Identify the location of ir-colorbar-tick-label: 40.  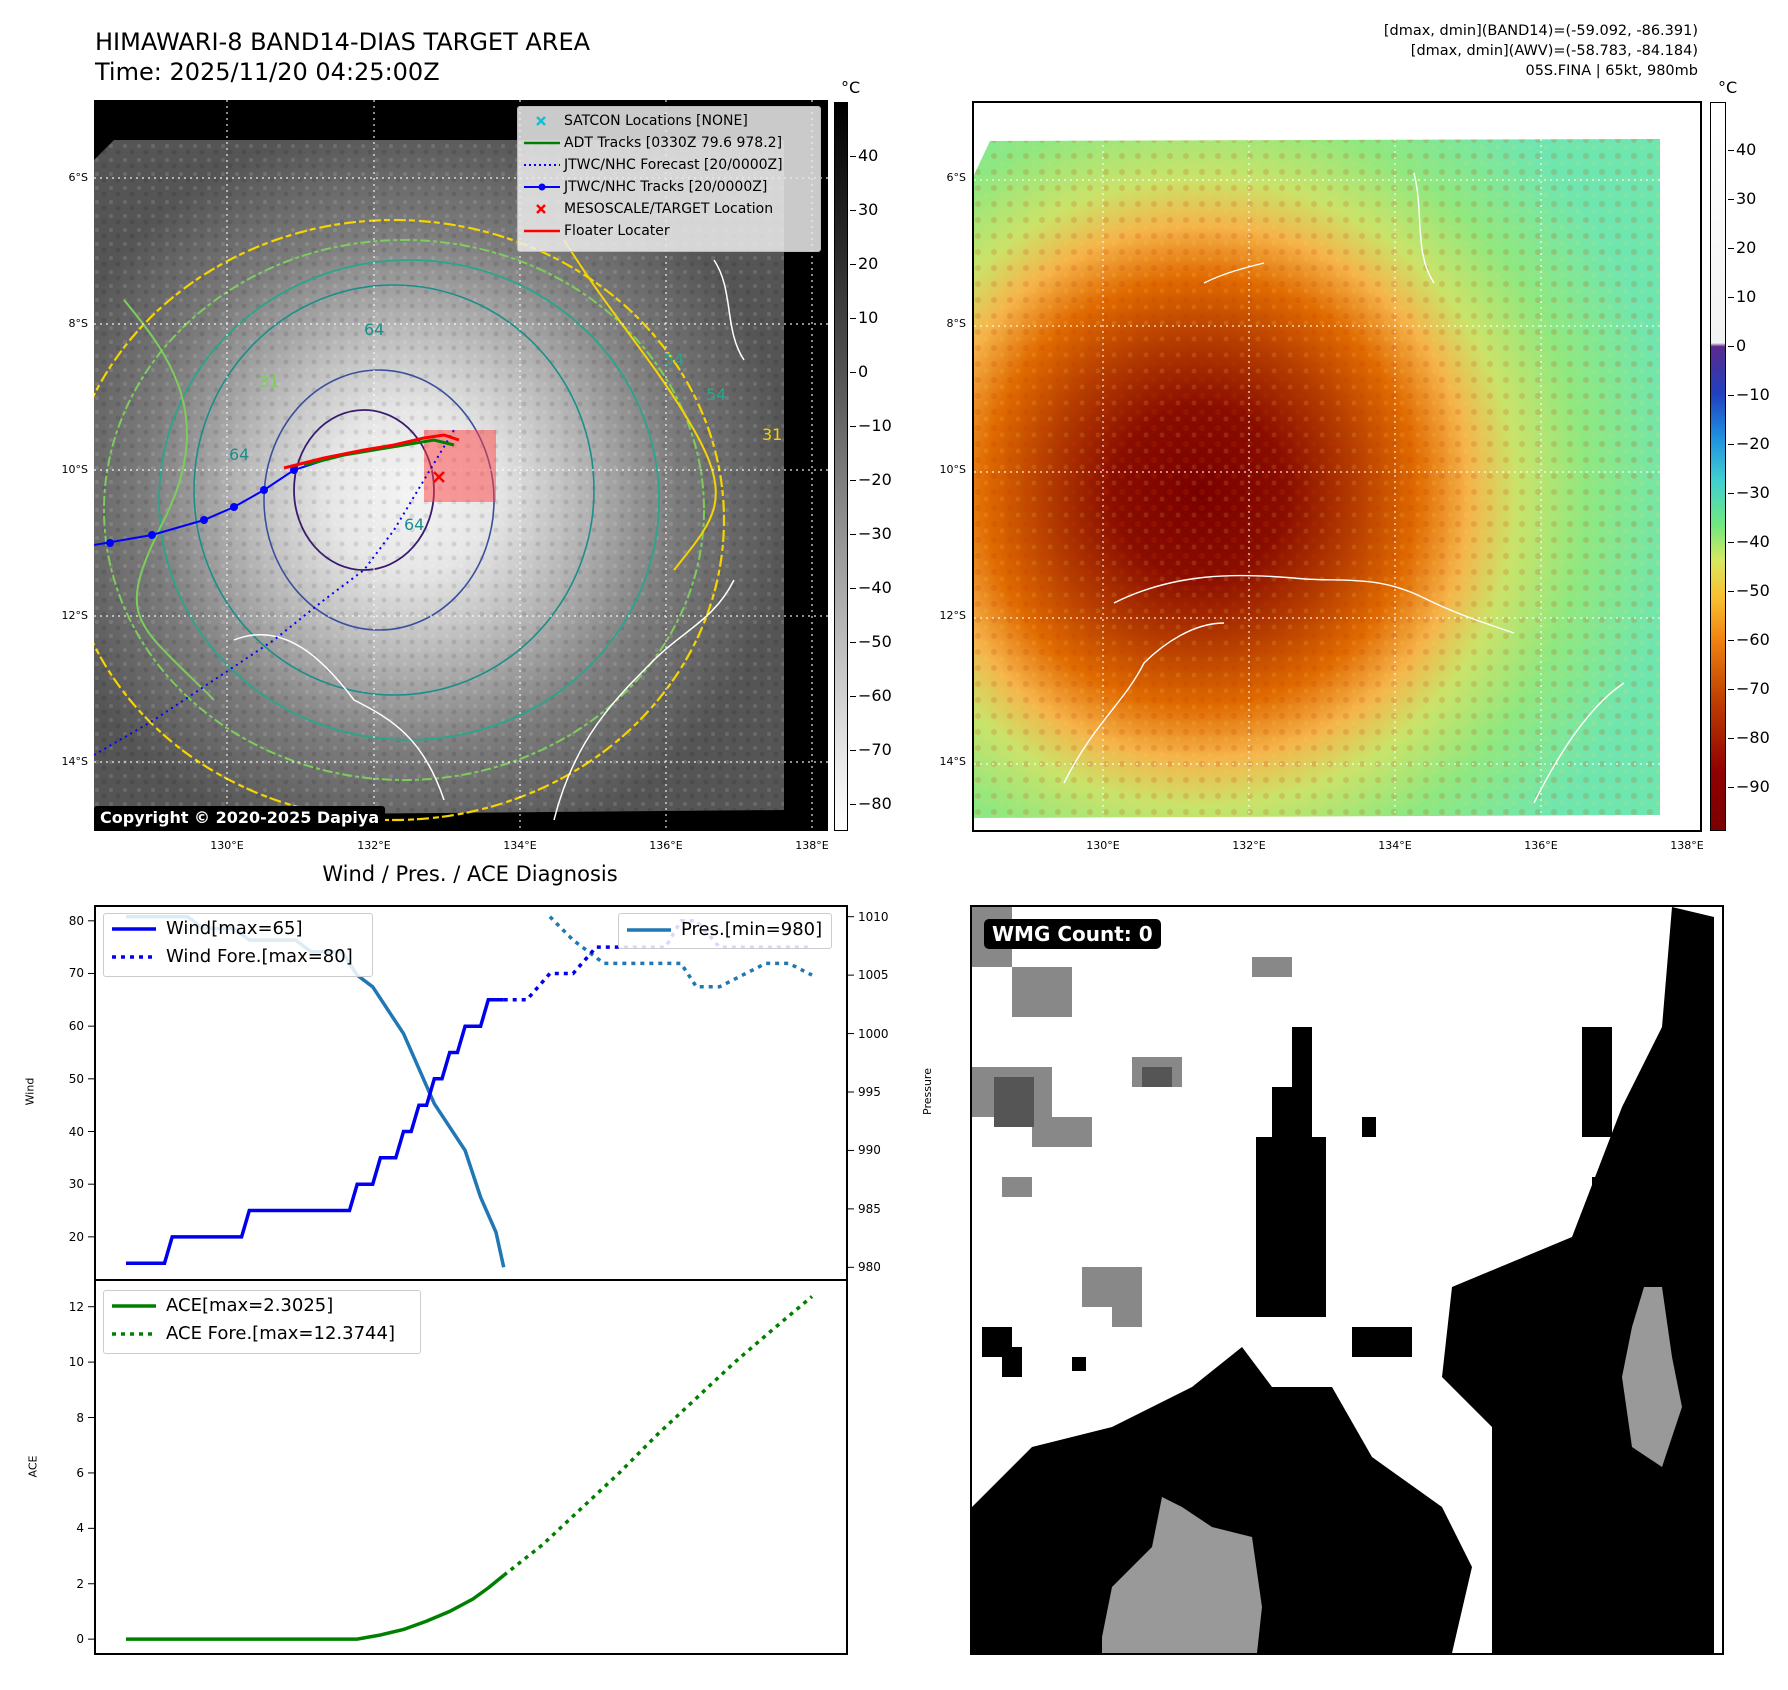
(868, 155).